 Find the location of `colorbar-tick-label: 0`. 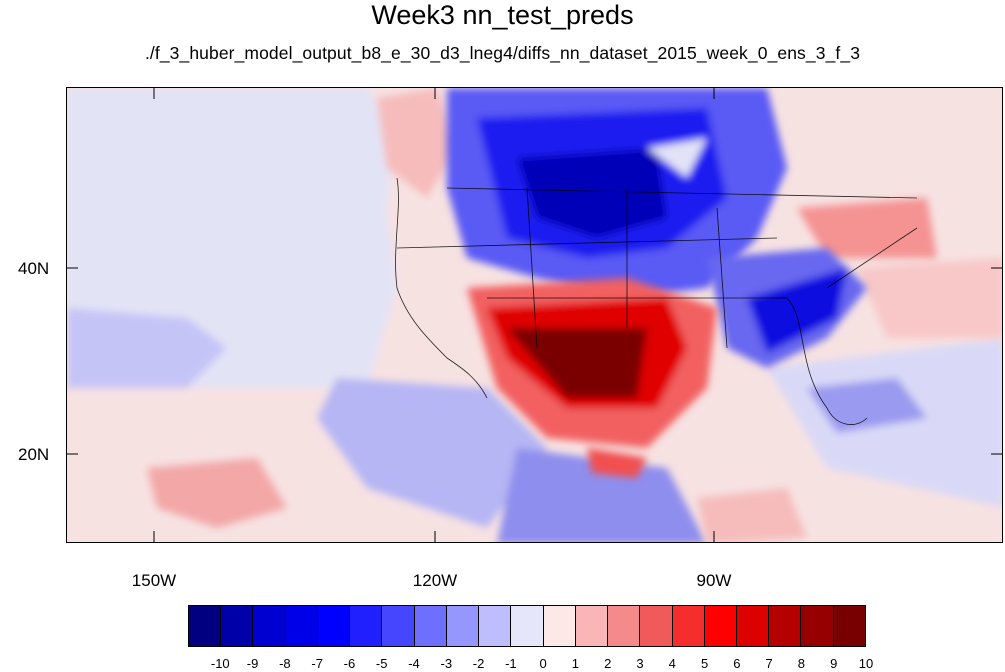

colorbar-tick-label: 0 is located at coordinates (543, 663).